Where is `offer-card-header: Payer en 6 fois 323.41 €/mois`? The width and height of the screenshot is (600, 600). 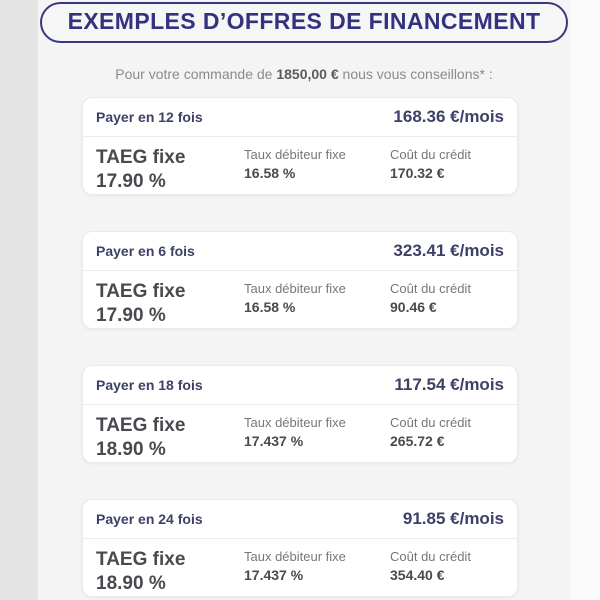 offer-card-header: Payer en 6 fois 323.41 €/mois is located at coordinates (300, 251).